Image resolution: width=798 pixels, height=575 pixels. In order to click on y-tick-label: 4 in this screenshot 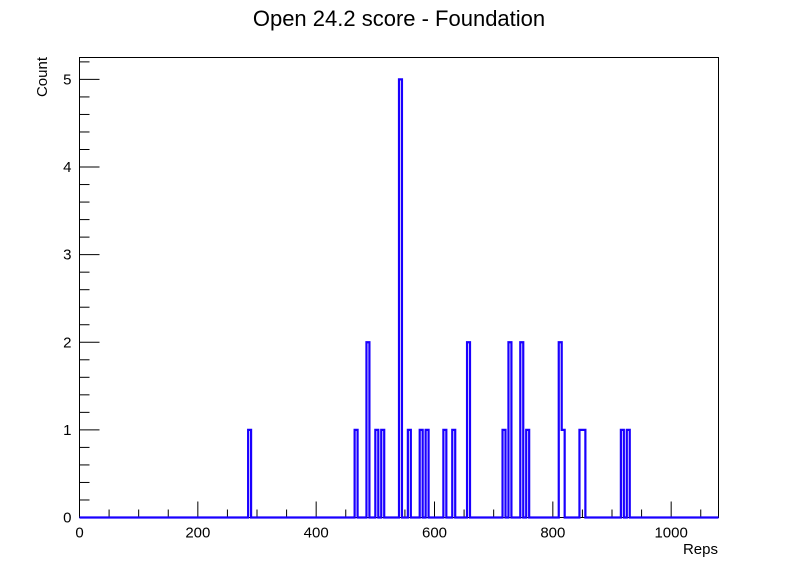, I will do `click(67, 167)`.